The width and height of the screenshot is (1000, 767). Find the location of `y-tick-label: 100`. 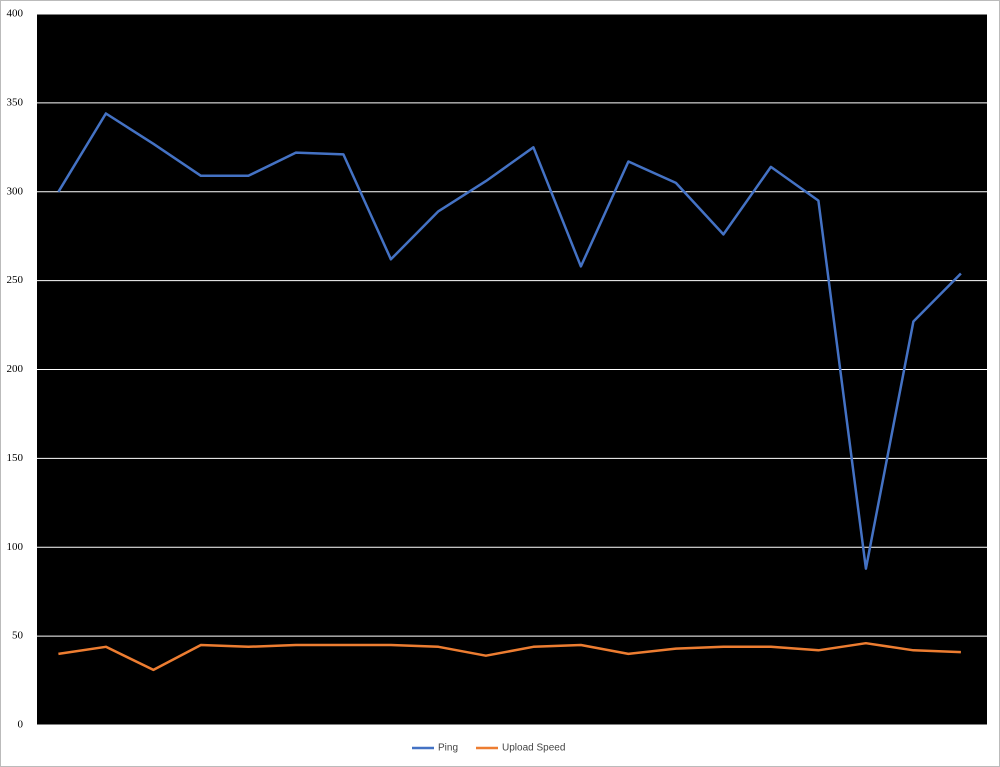

y-tick-label: 100 is located at coordinates (15, 547).